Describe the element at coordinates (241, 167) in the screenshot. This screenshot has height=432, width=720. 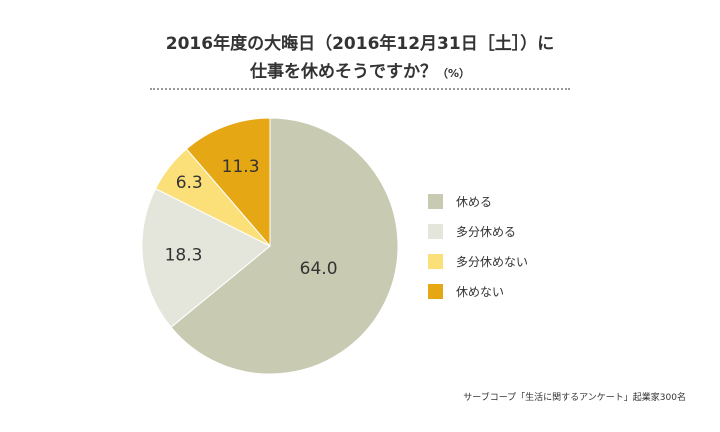
I see `slice-value-label-4: 11.3` at that location.